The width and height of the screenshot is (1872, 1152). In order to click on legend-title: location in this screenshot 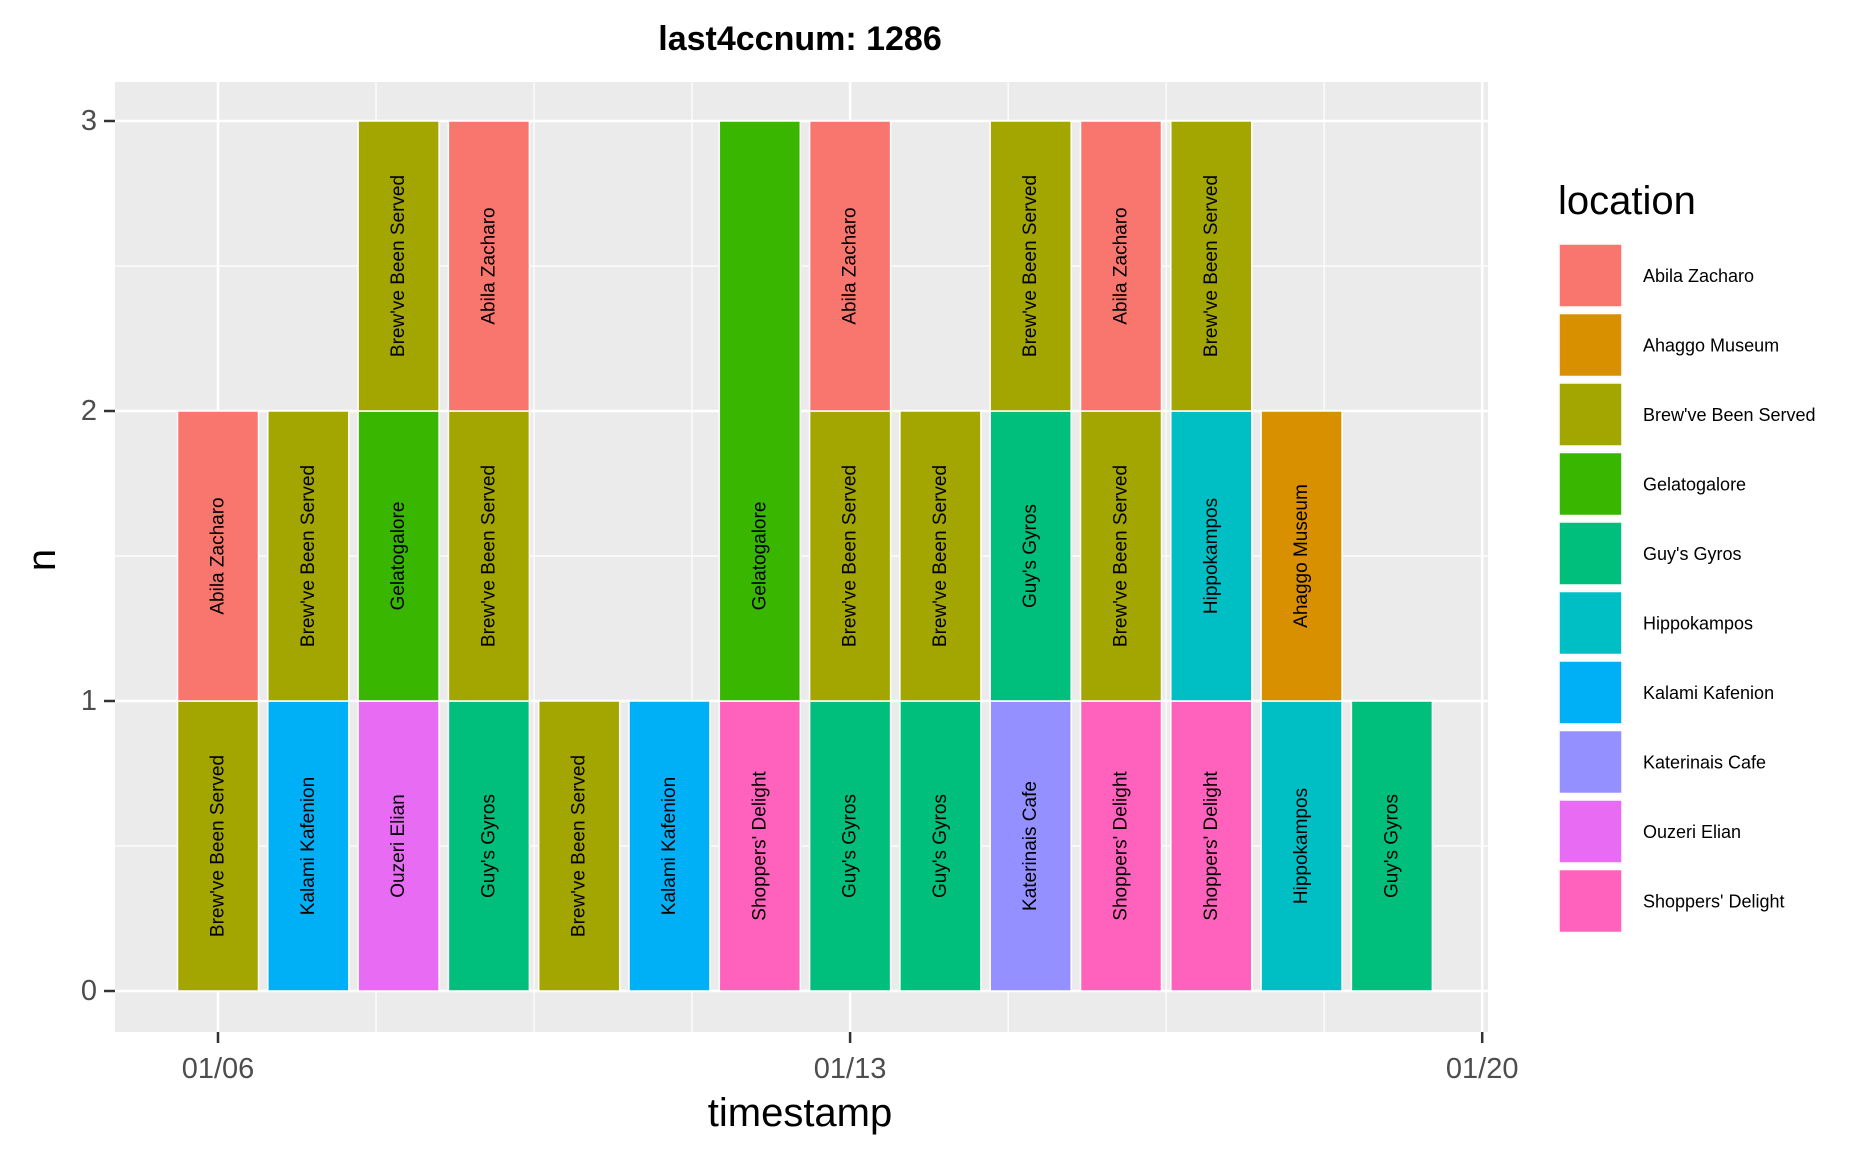, I will do `click(1627, 201)`.